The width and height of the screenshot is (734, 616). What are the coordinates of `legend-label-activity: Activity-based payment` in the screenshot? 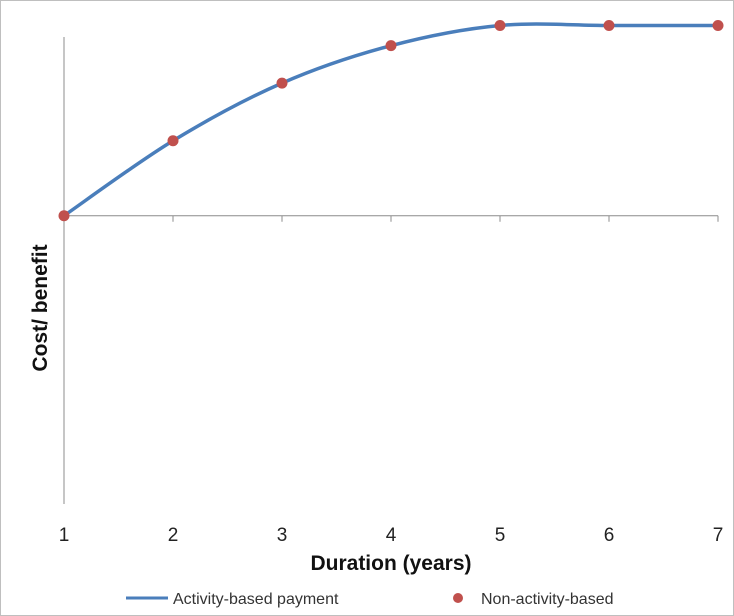 It's located at (256, 599).